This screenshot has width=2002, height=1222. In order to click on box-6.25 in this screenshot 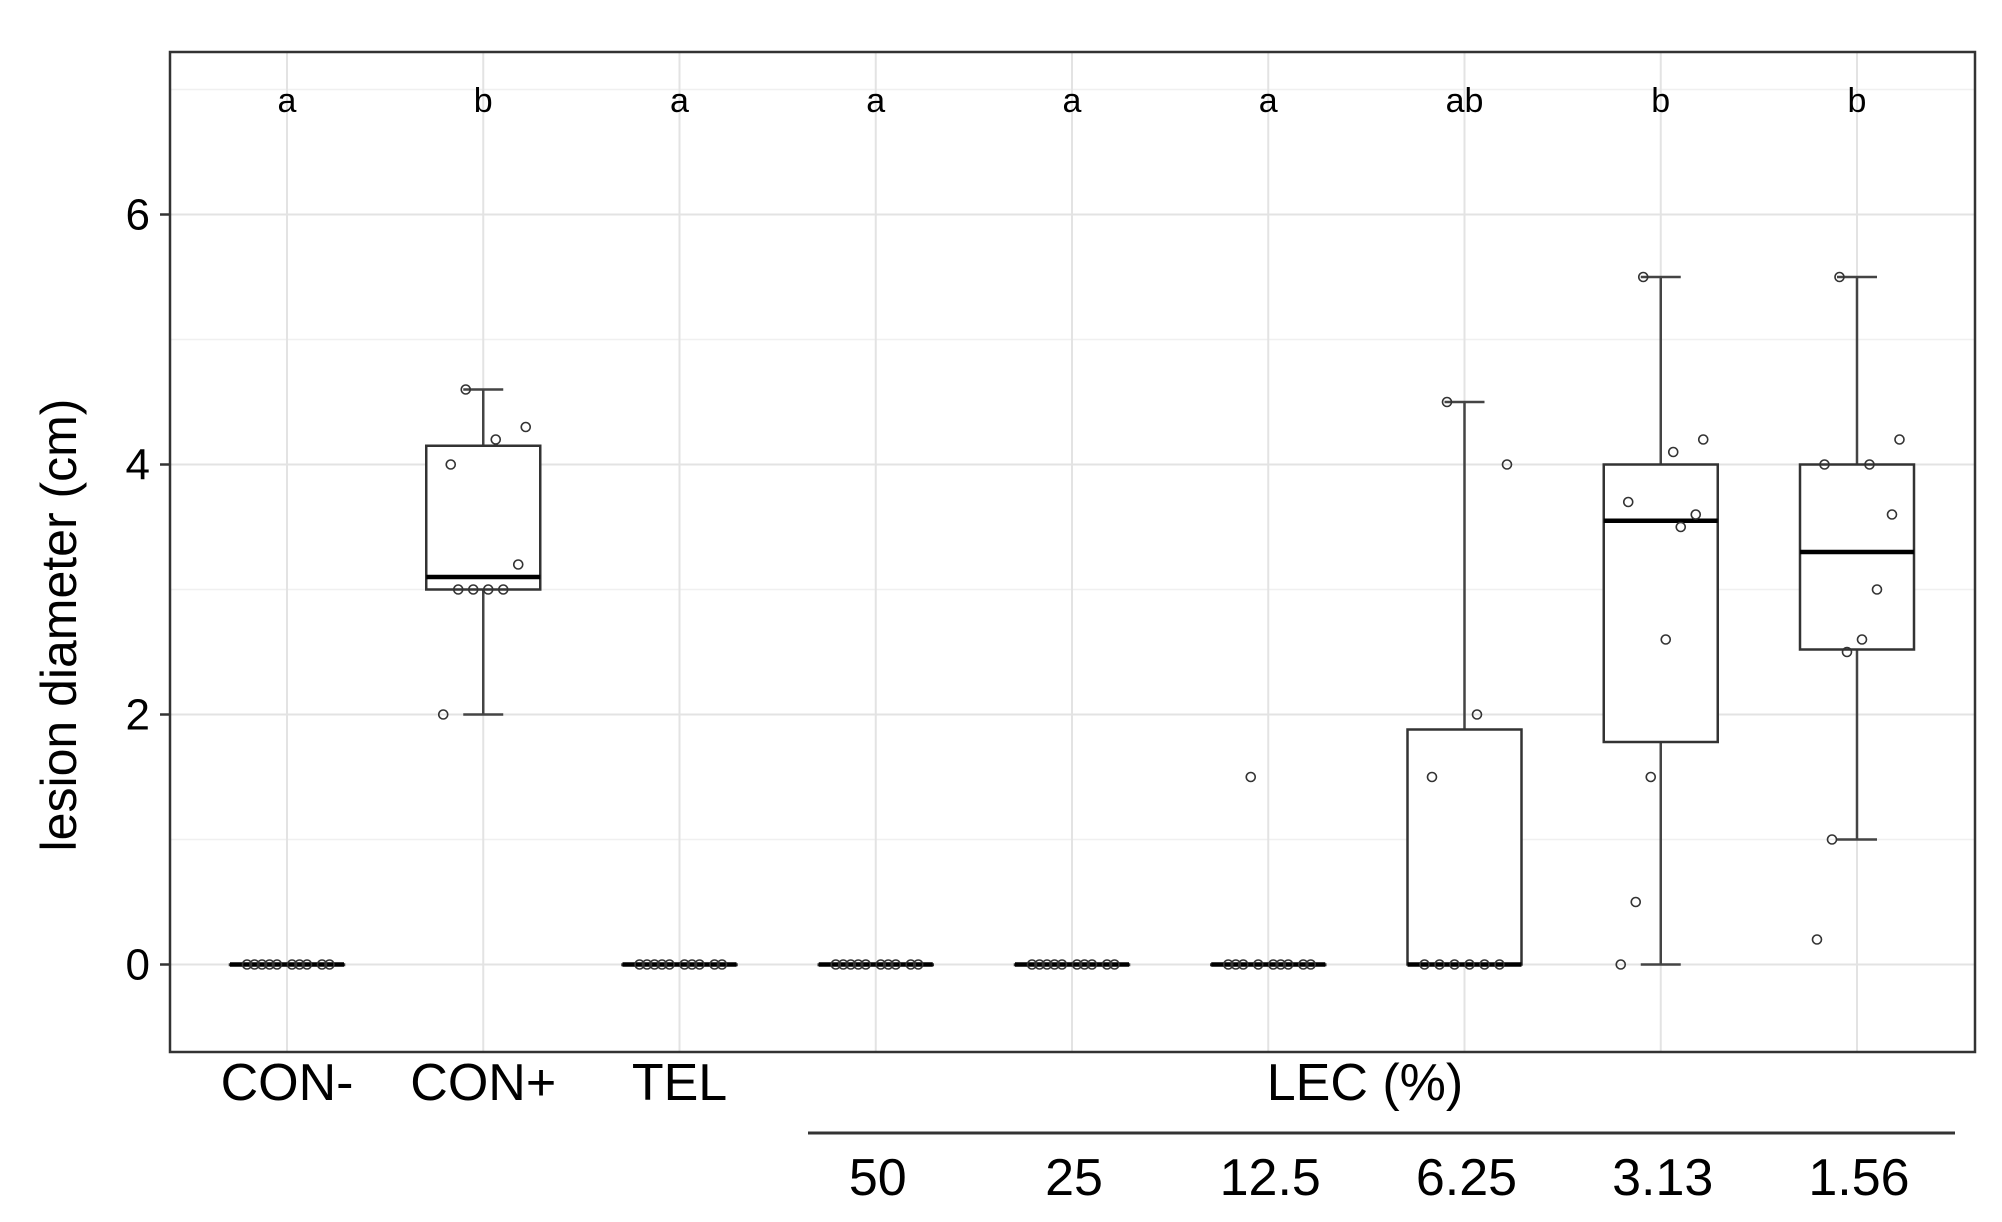, I will do `click(1464, 683)`.